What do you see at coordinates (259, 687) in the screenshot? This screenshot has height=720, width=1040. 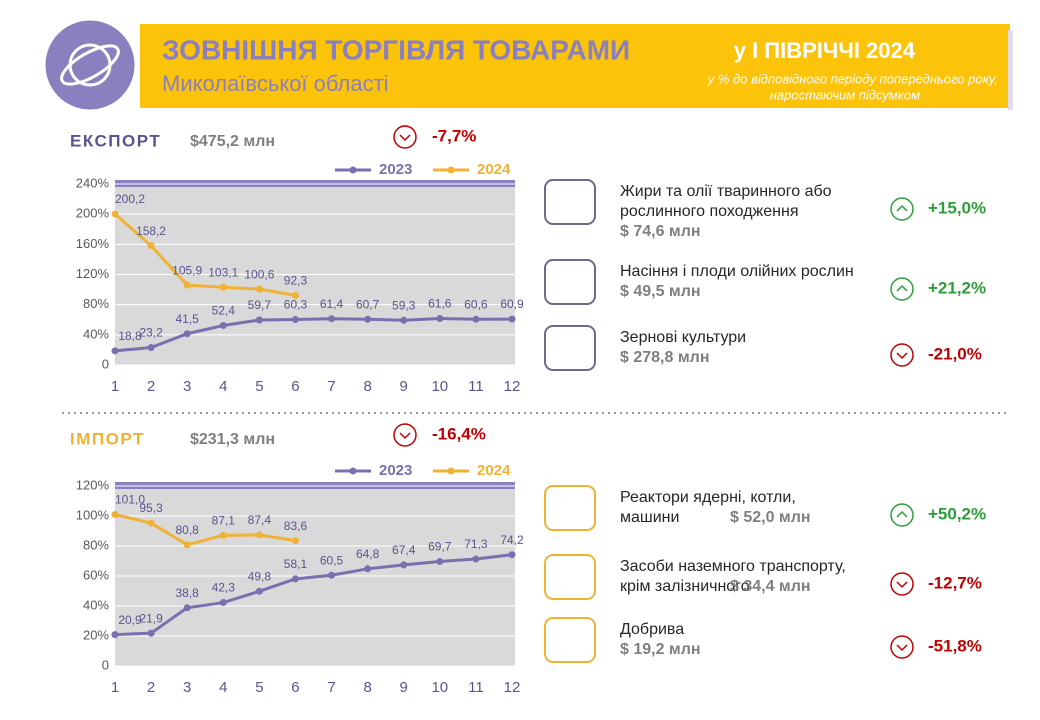 I see `x-tick-label: 5` at bounding box center [259, 687].